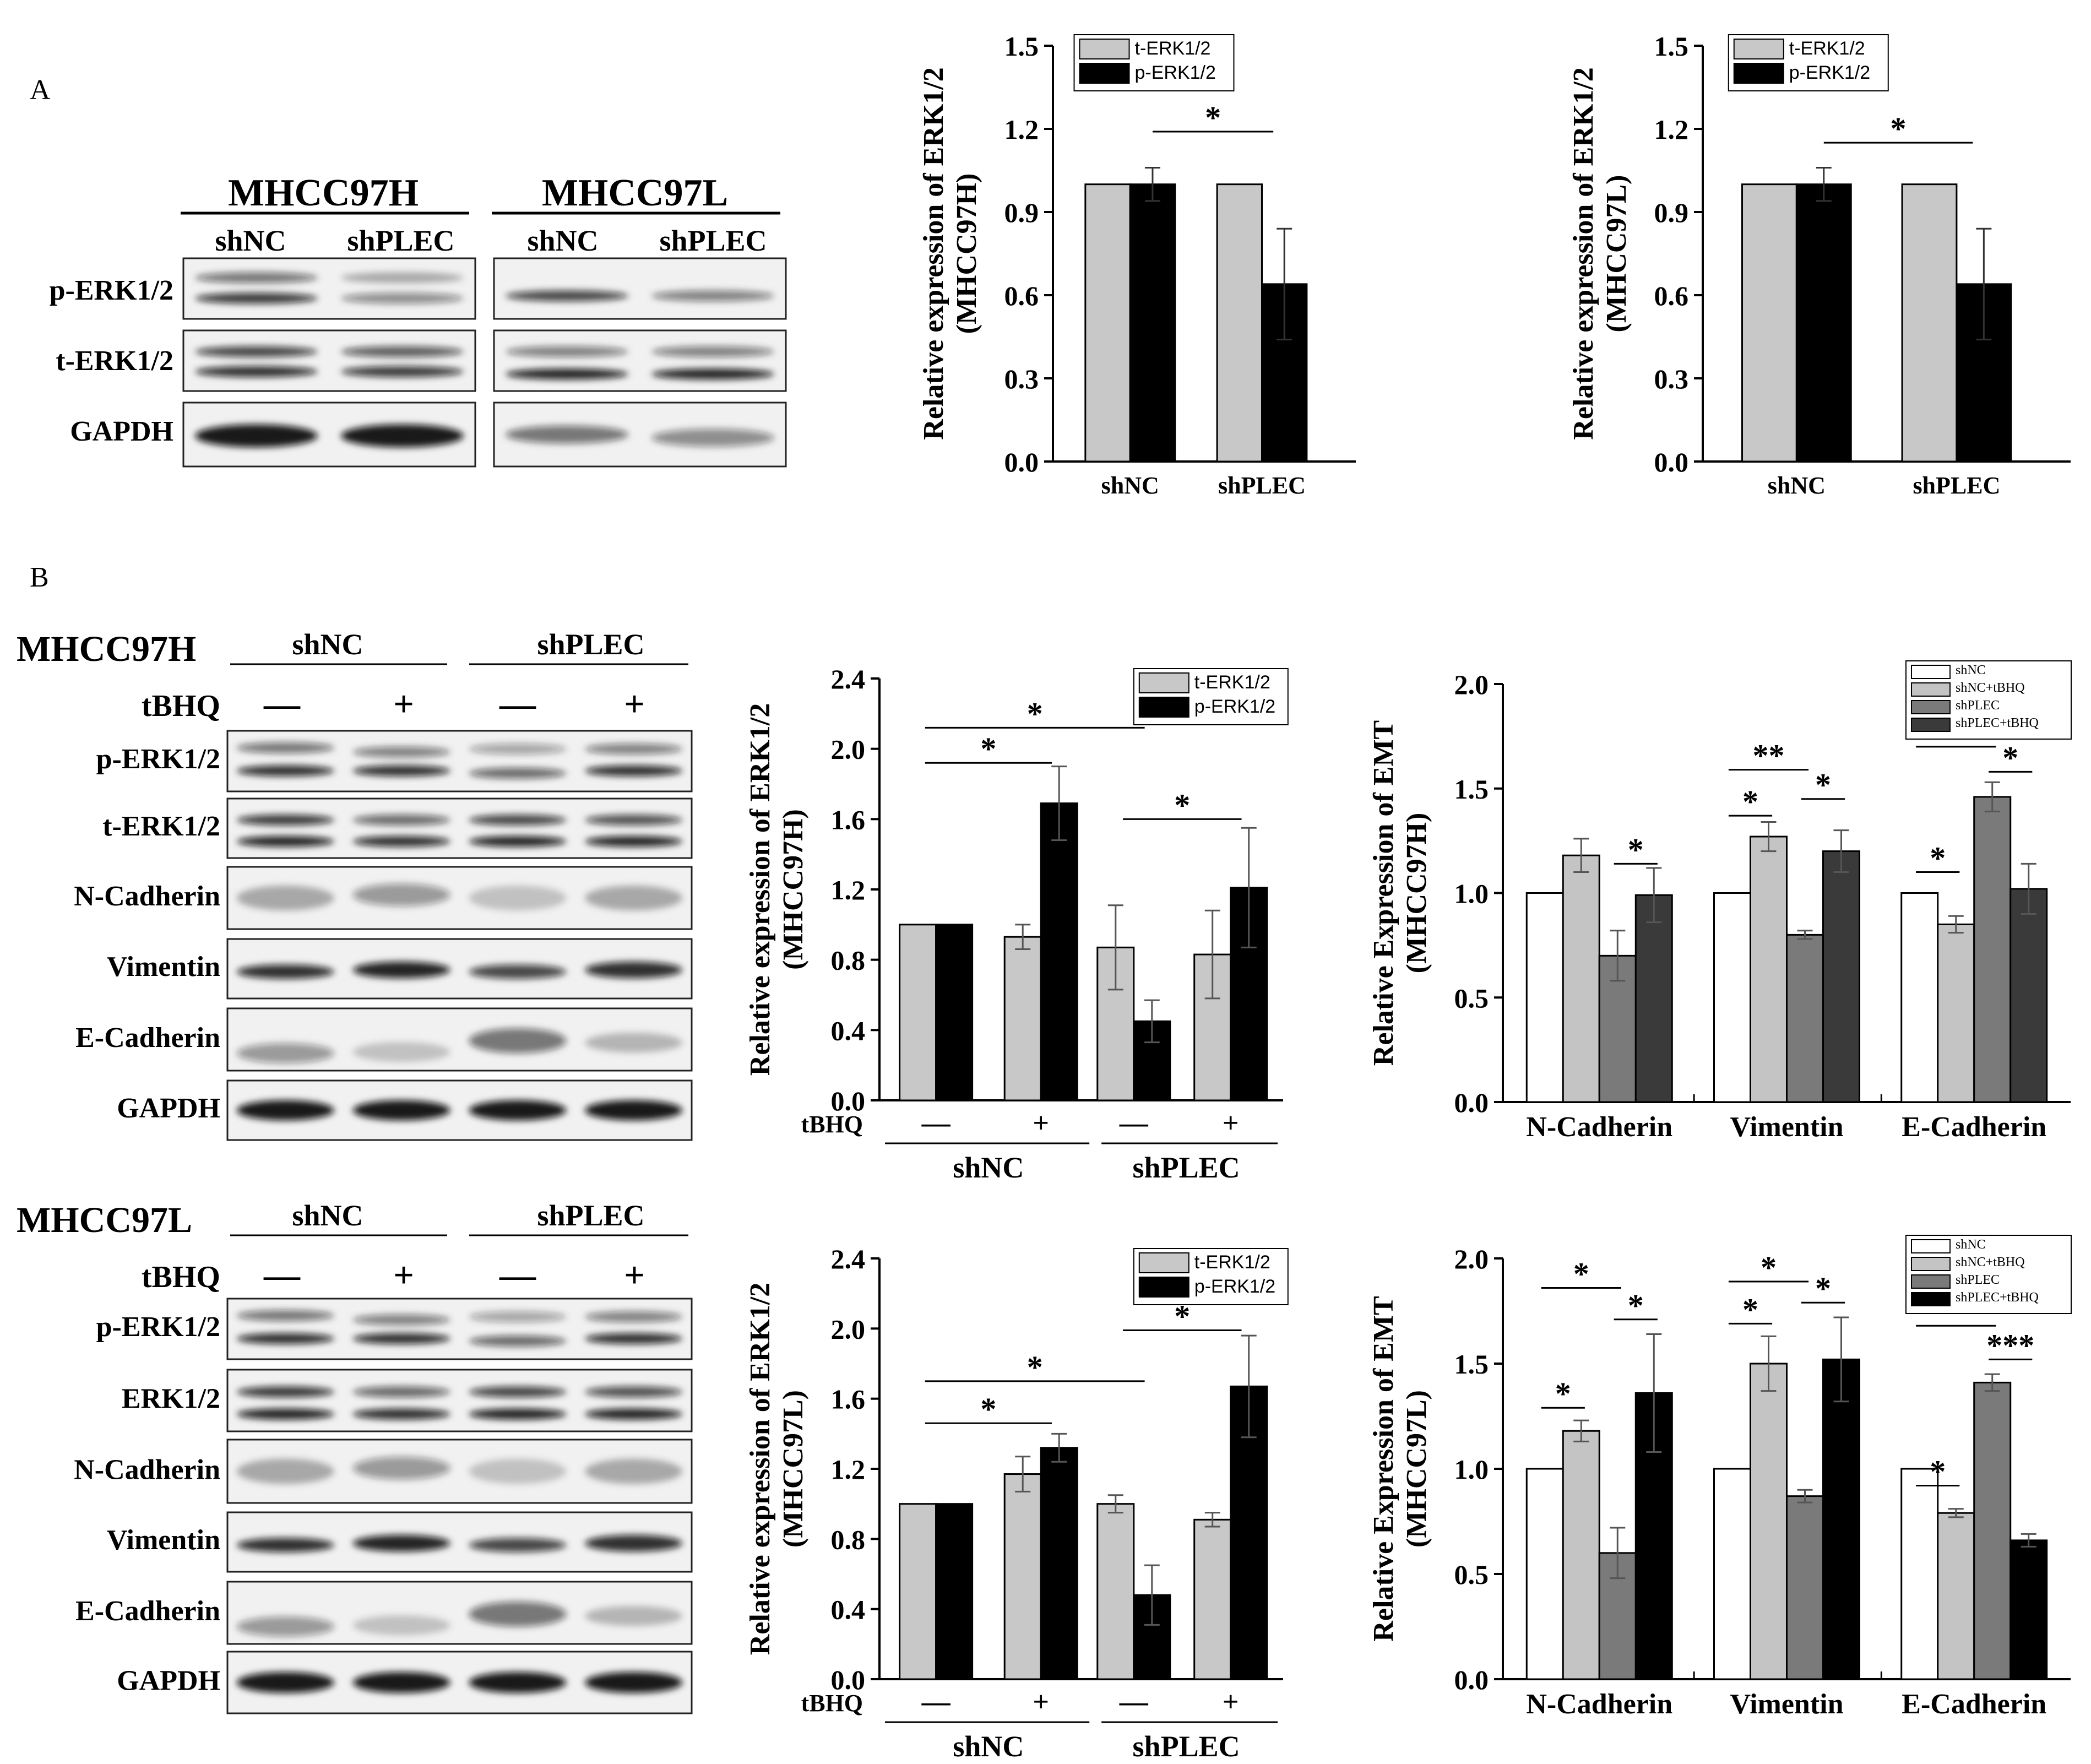 The width and height of the screenshot is (2091, 1764). I want to click on chart-3-y-label: Relative expression of ERK1/2, so click(760, 889).